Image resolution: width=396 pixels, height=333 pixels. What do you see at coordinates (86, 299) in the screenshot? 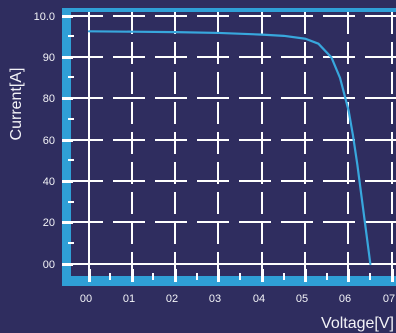
I see `x-tick-label: 00` at bounding box center [86, 299].